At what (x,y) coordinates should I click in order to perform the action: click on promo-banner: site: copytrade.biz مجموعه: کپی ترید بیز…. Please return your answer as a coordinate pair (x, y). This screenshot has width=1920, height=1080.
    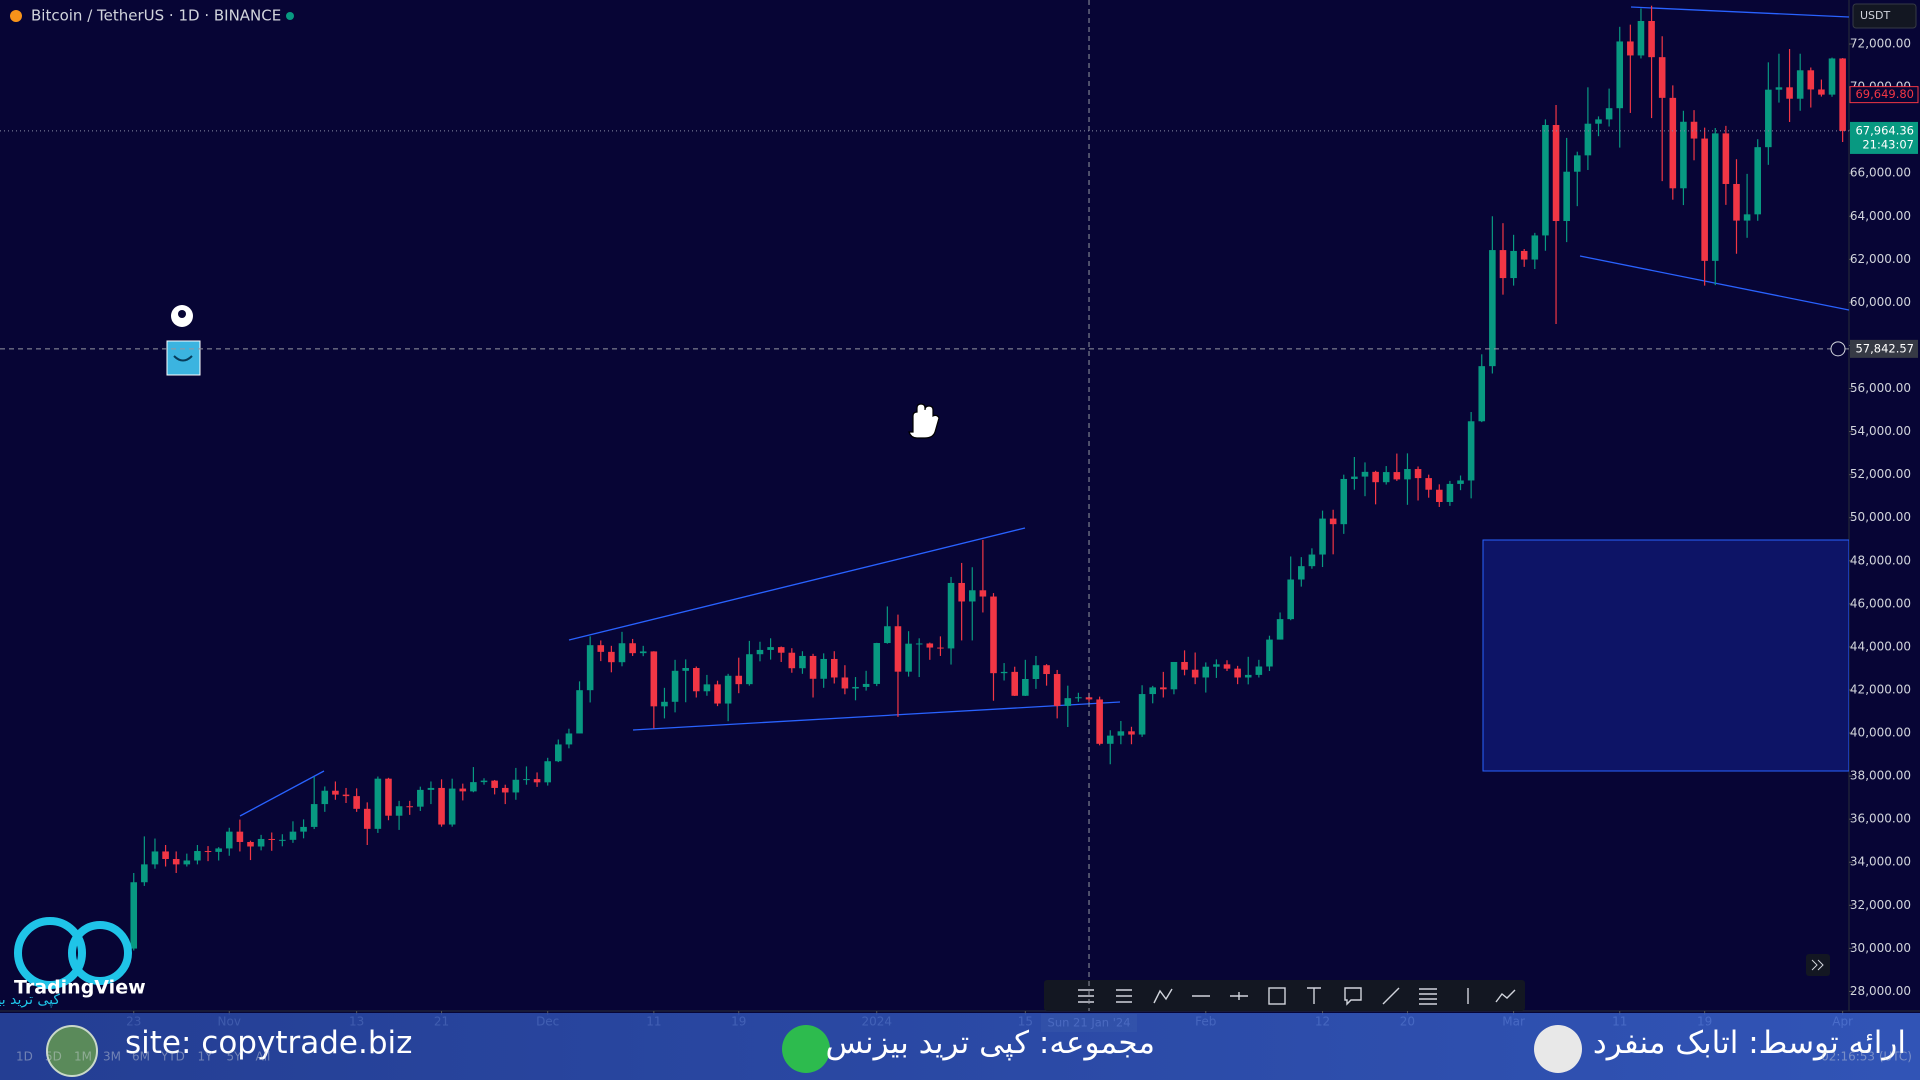
    Looking at the image, I should click on (960, 1046).